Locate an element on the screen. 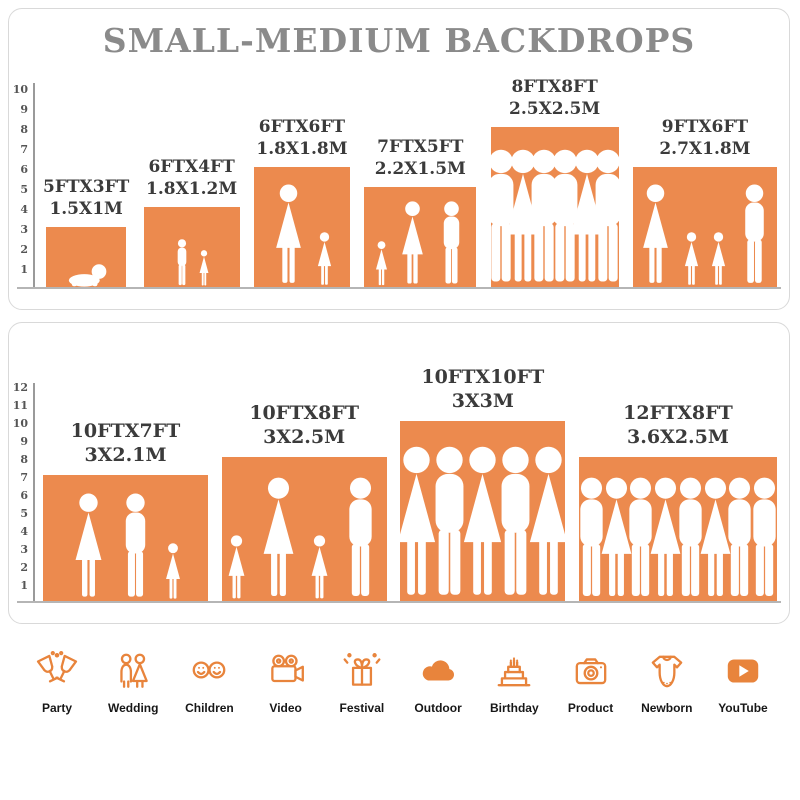 This screenshot has height=800, width=800. top-ruler: 1 2 3 4 5 6 7 8 9 10 is located at coordinates (23, 186).